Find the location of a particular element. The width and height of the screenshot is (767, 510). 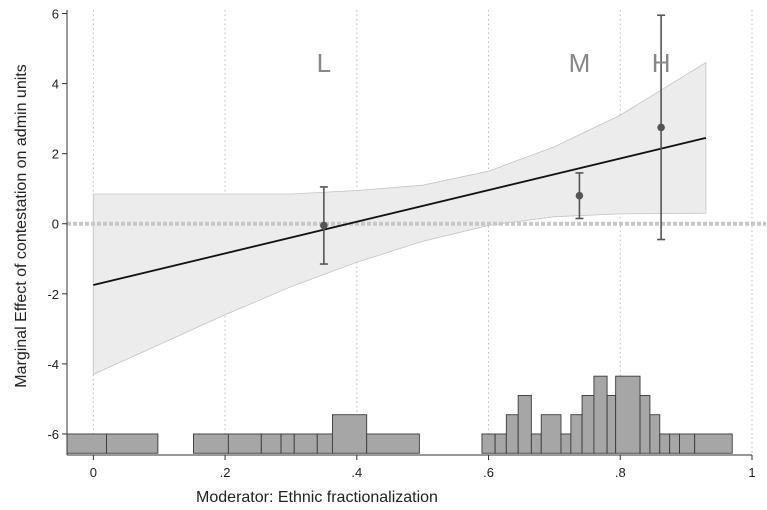

y-tick-label: 0 is located at coordinates (55, 224).